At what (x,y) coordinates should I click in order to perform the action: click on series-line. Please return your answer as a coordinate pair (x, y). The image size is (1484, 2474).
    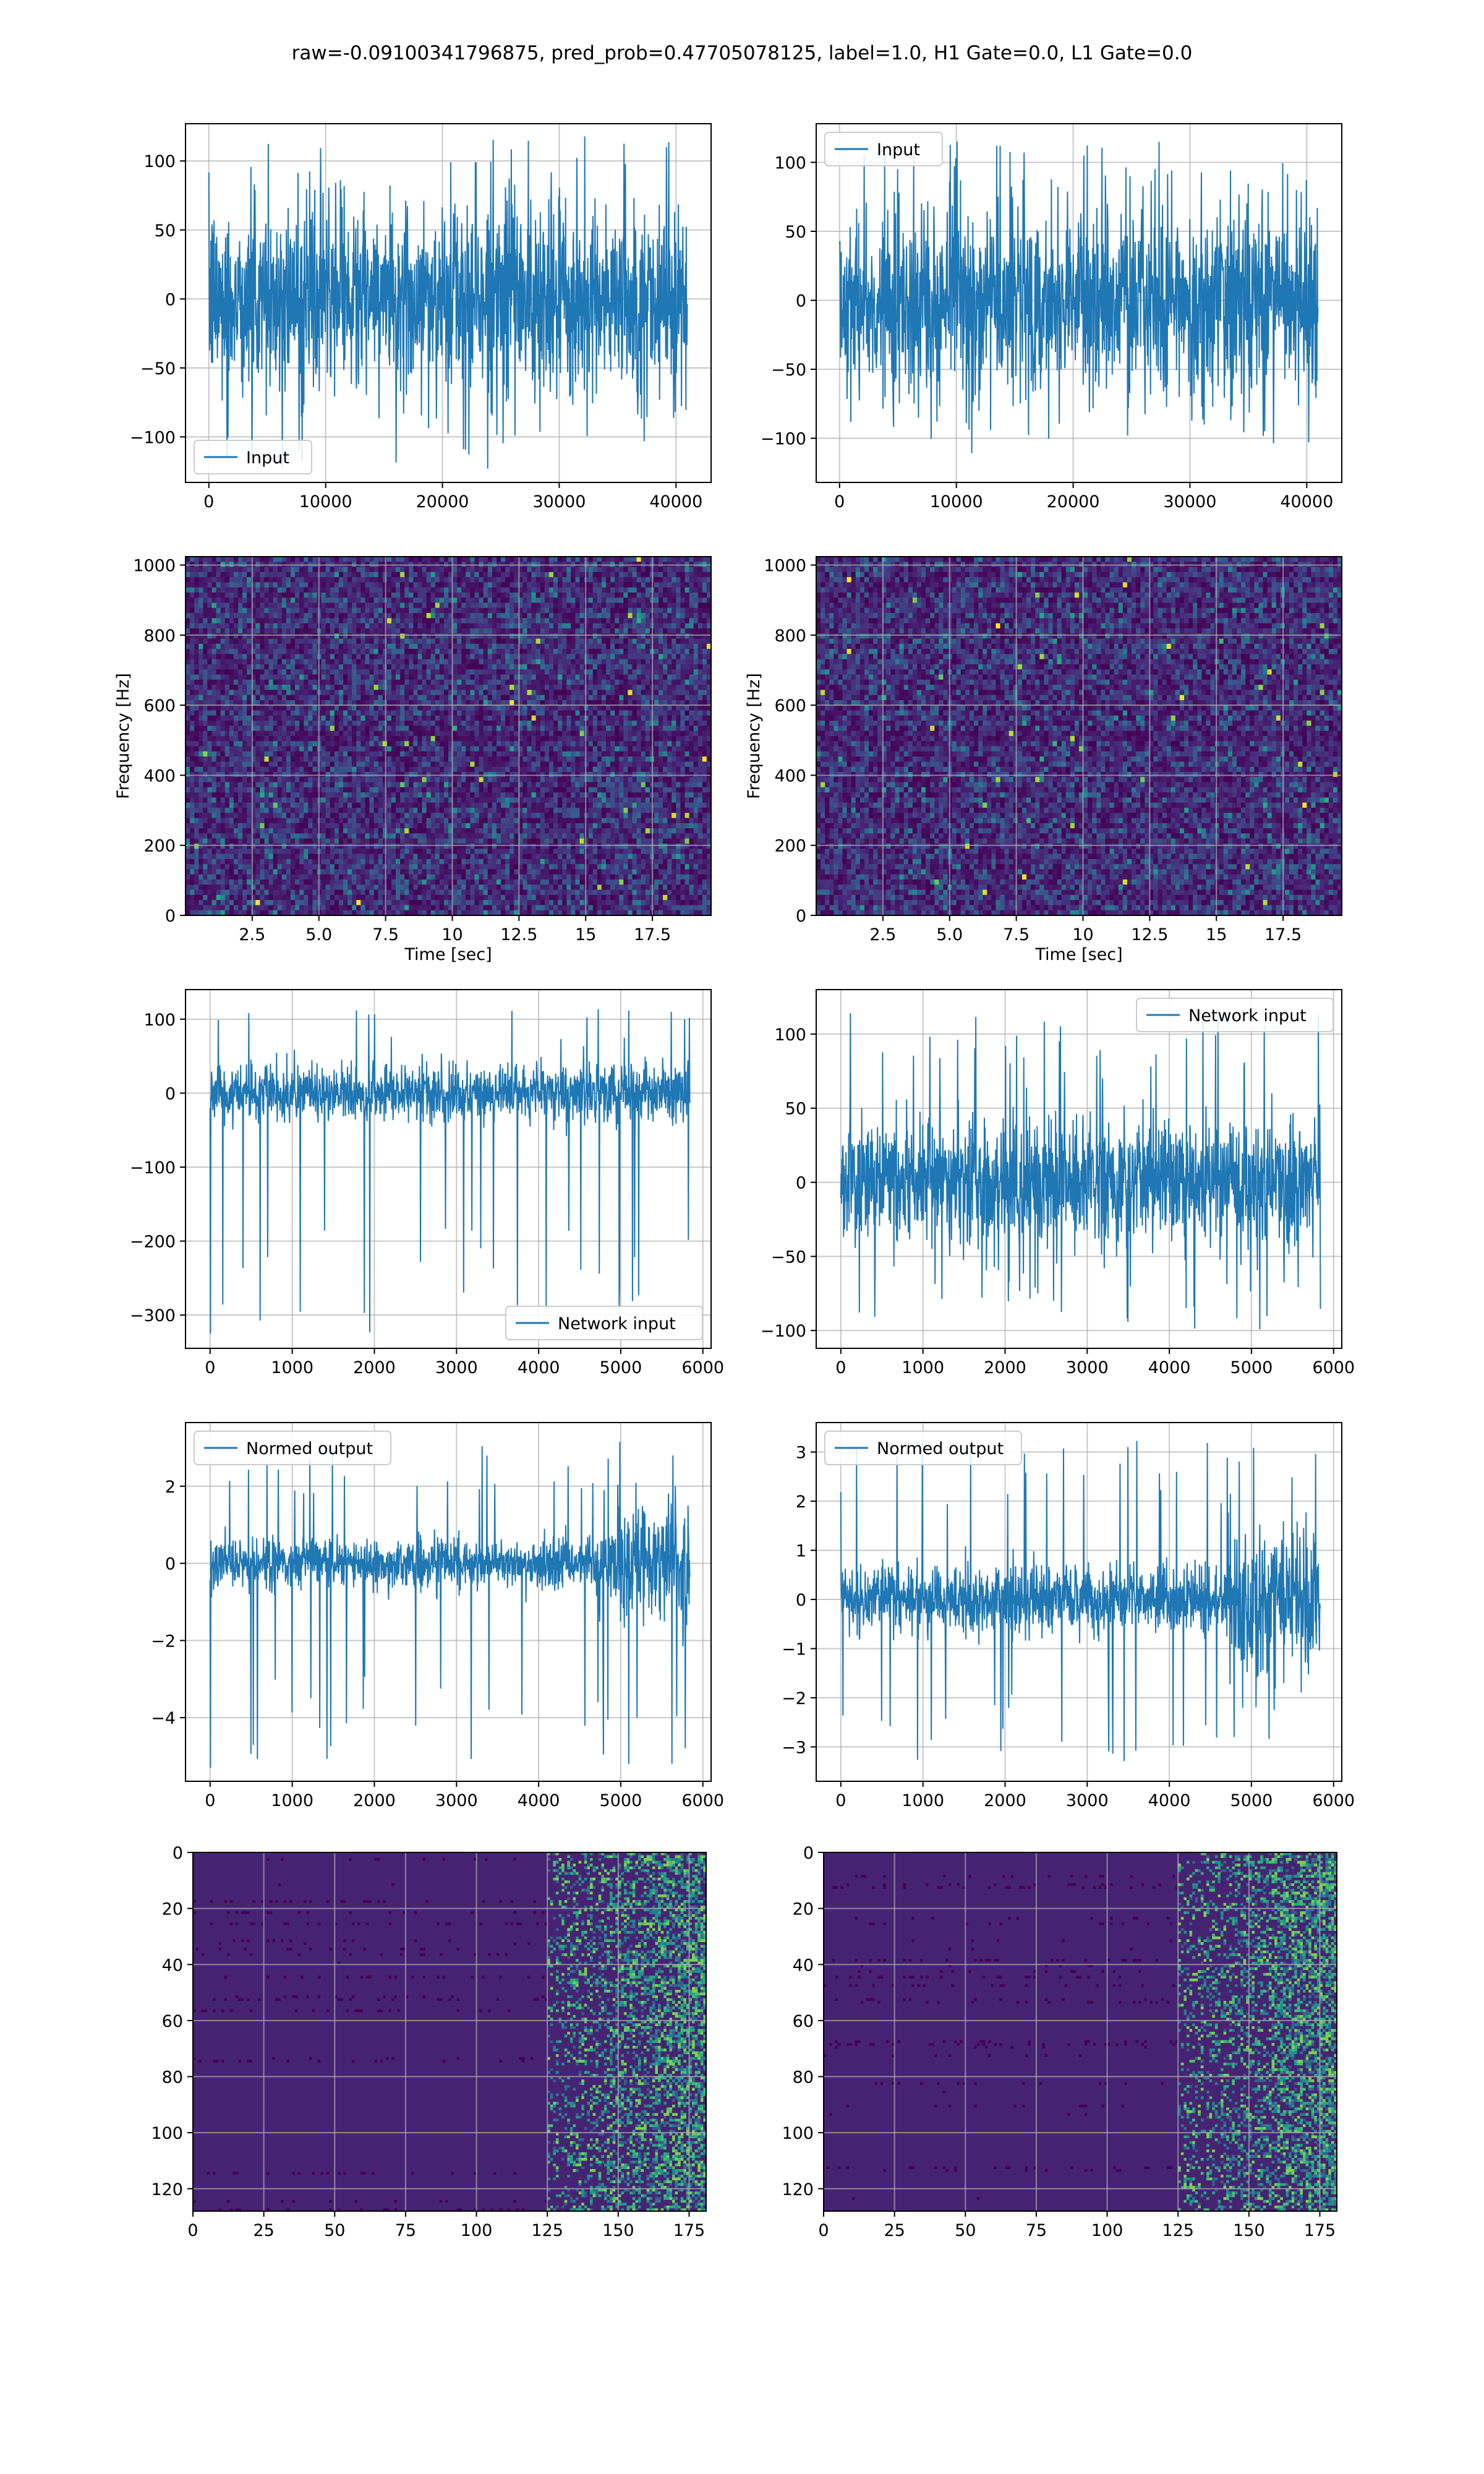
    Looking at the image, I should click on (448, 302).